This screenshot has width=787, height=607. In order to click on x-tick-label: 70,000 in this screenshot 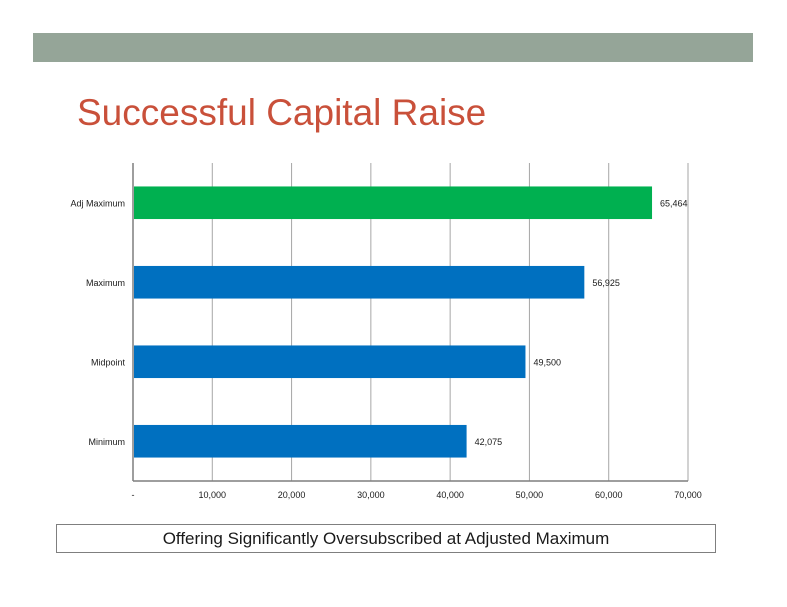, I will do `click(688, 495)`.